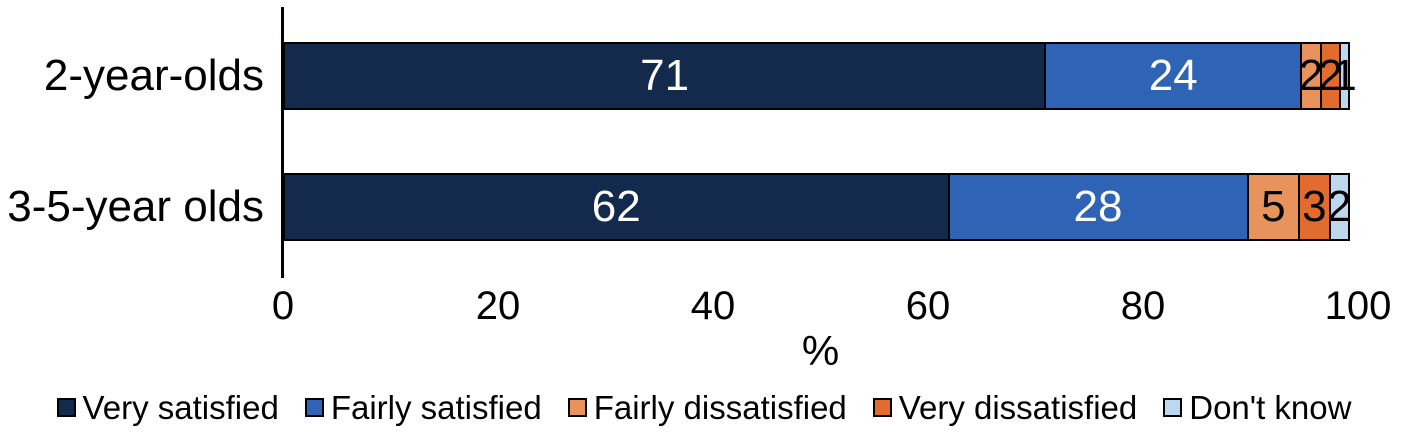  I want to click on segment-fairly-satisfied: 24, so click(1173, 76).